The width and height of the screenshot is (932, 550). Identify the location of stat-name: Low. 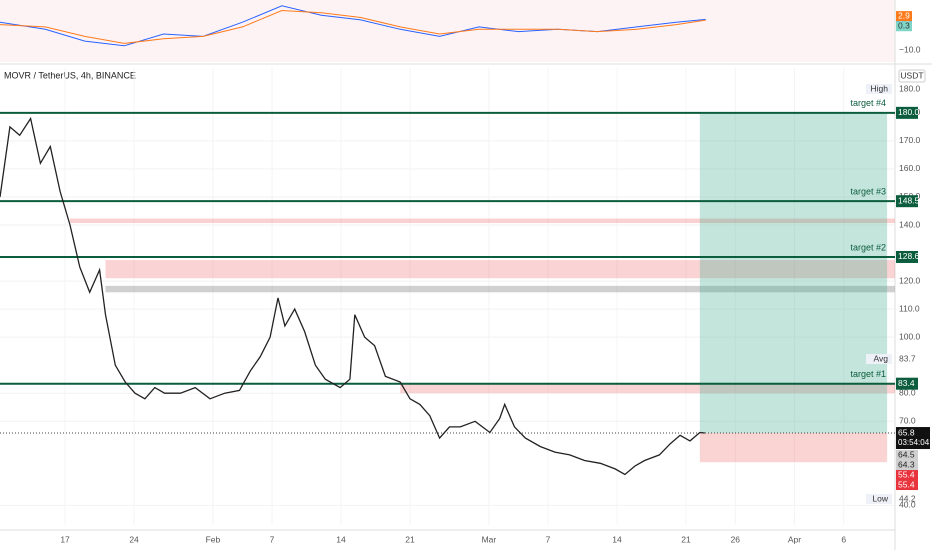
(880, 498).